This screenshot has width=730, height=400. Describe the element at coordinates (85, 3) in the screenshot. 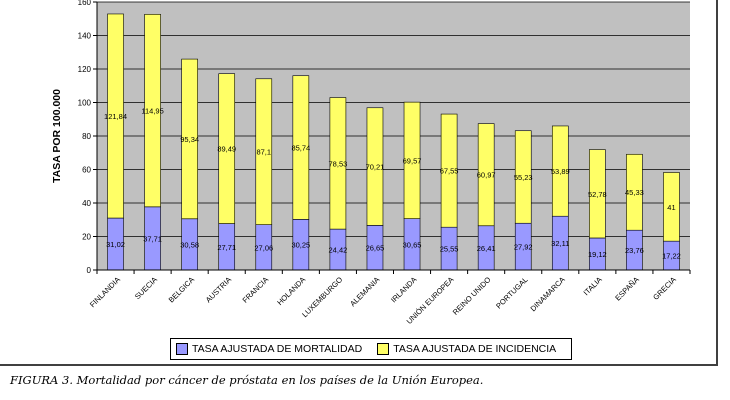

I see `y-tick-label: 160` at that location.